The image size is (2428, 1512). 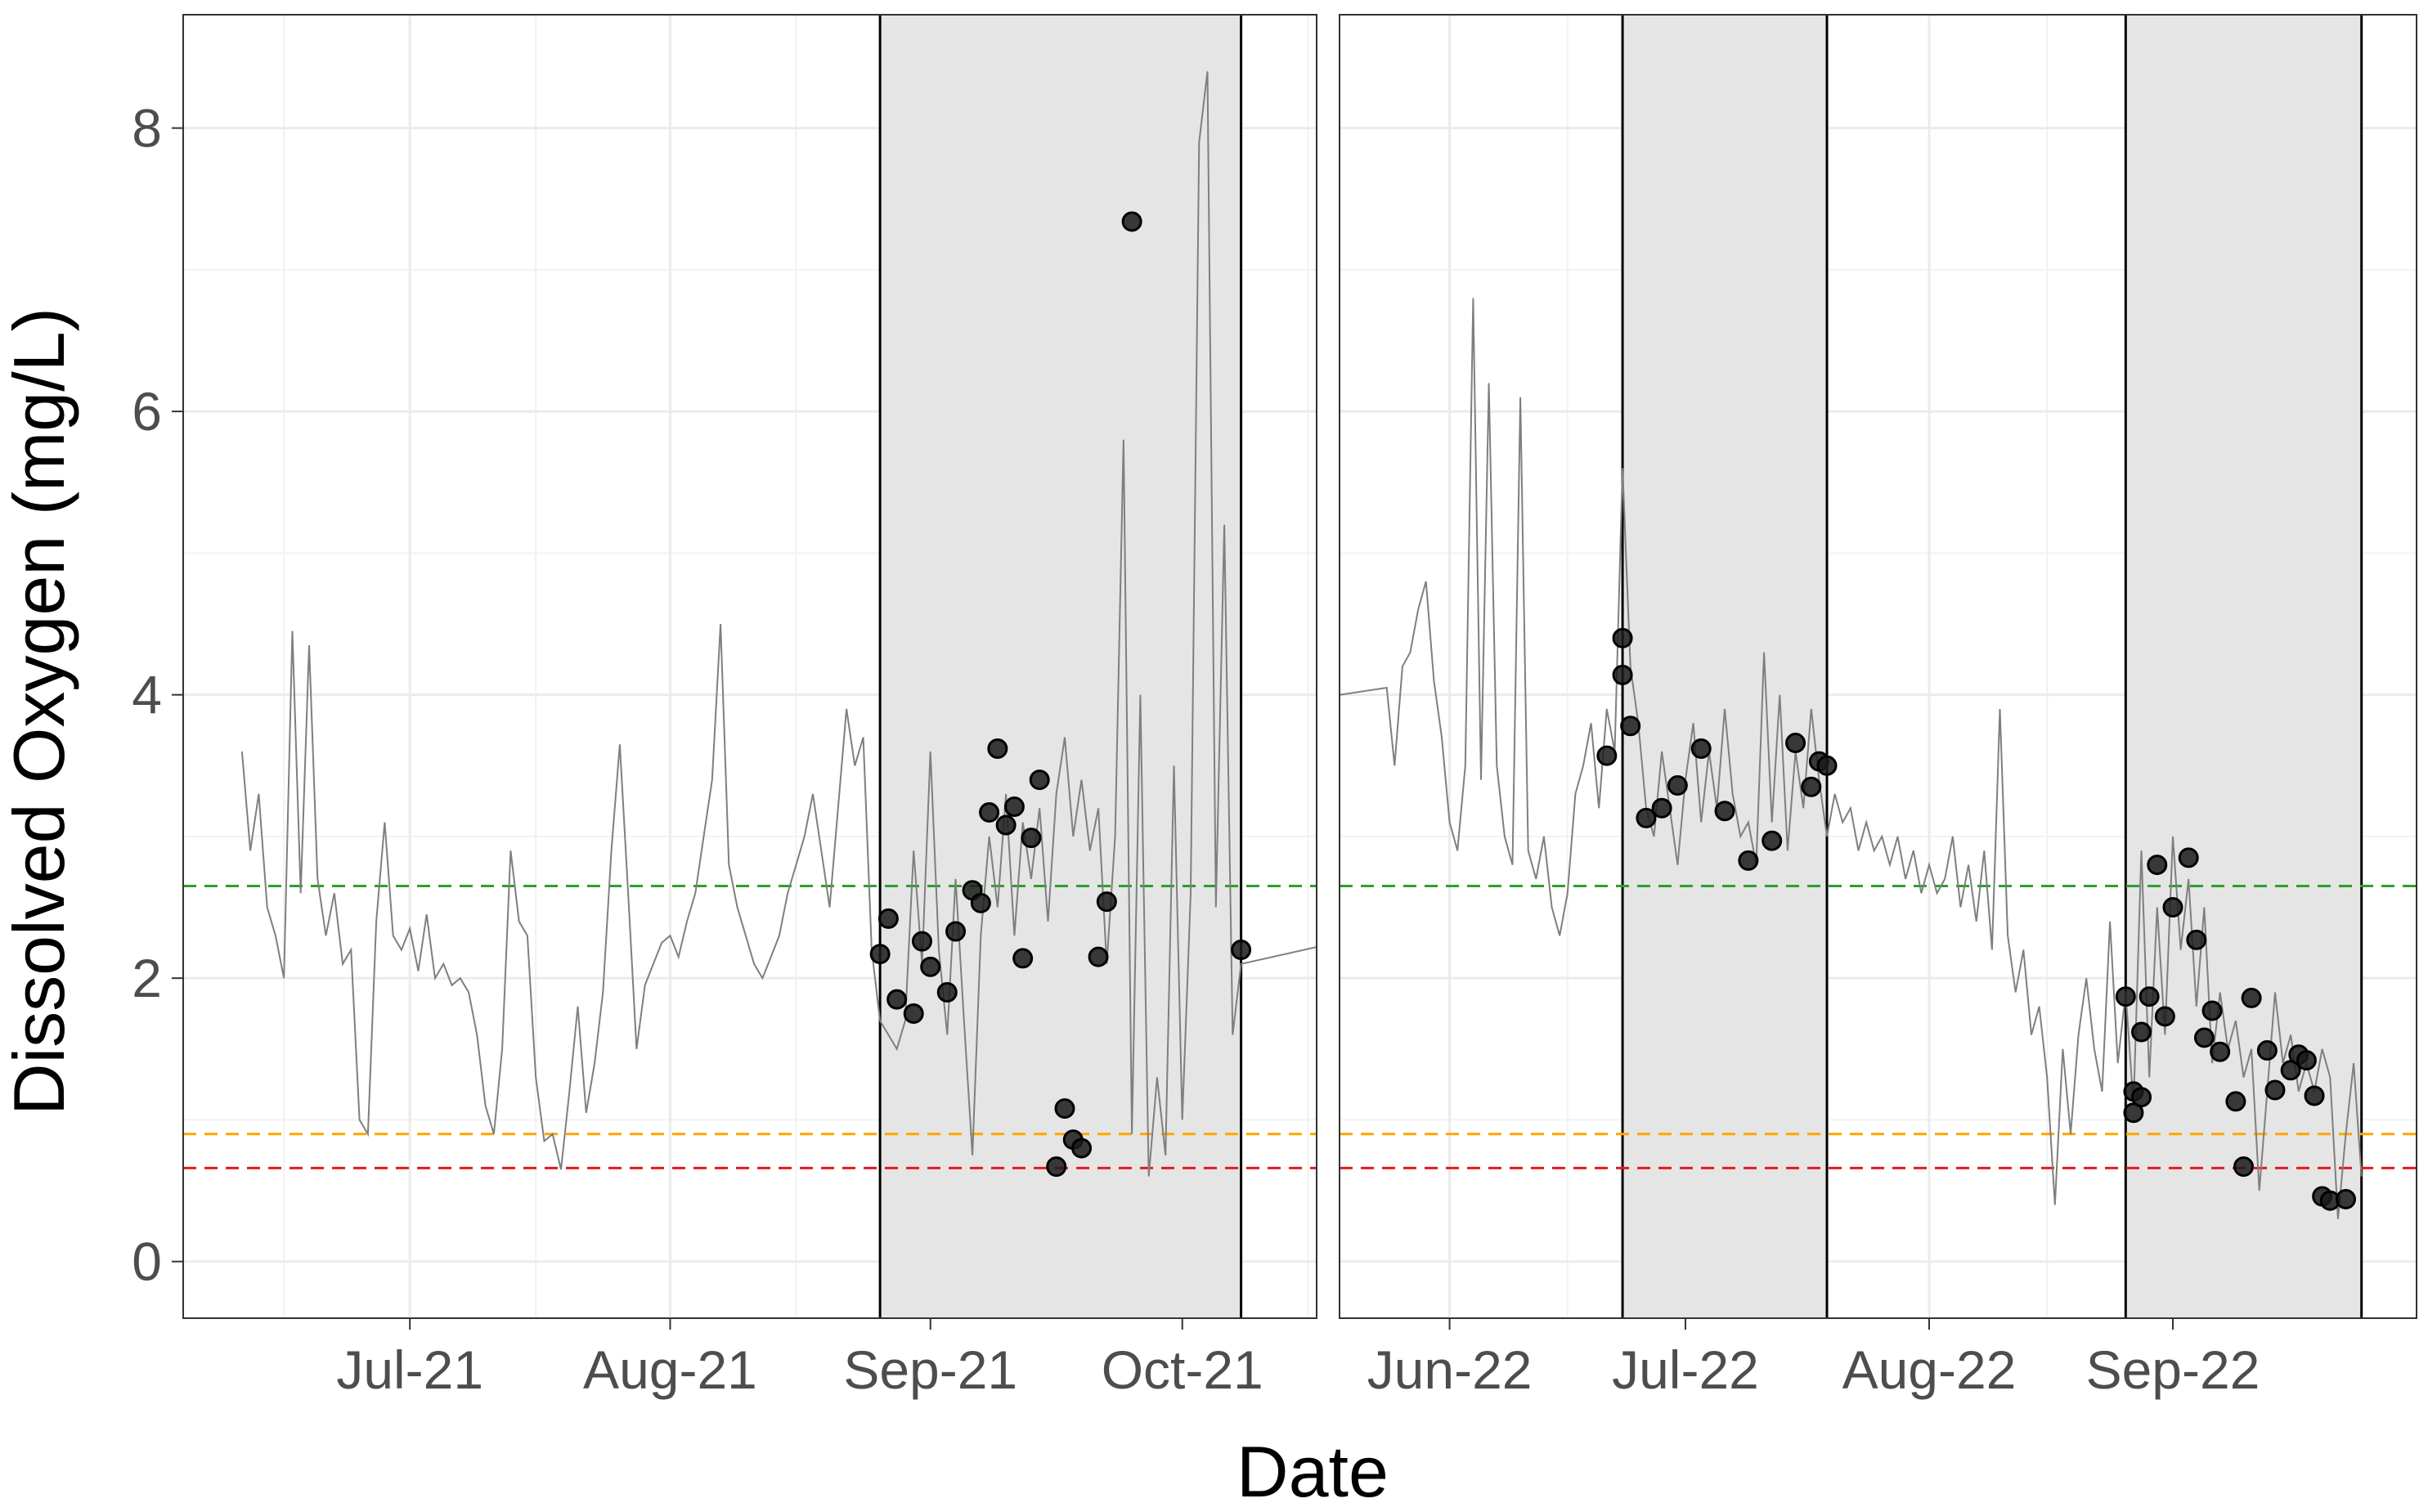 What do you see at coordinates (409, 1369) in the screenshot?
I see `x-tick-label: Jul-21` at bounding box center [409, 1369].